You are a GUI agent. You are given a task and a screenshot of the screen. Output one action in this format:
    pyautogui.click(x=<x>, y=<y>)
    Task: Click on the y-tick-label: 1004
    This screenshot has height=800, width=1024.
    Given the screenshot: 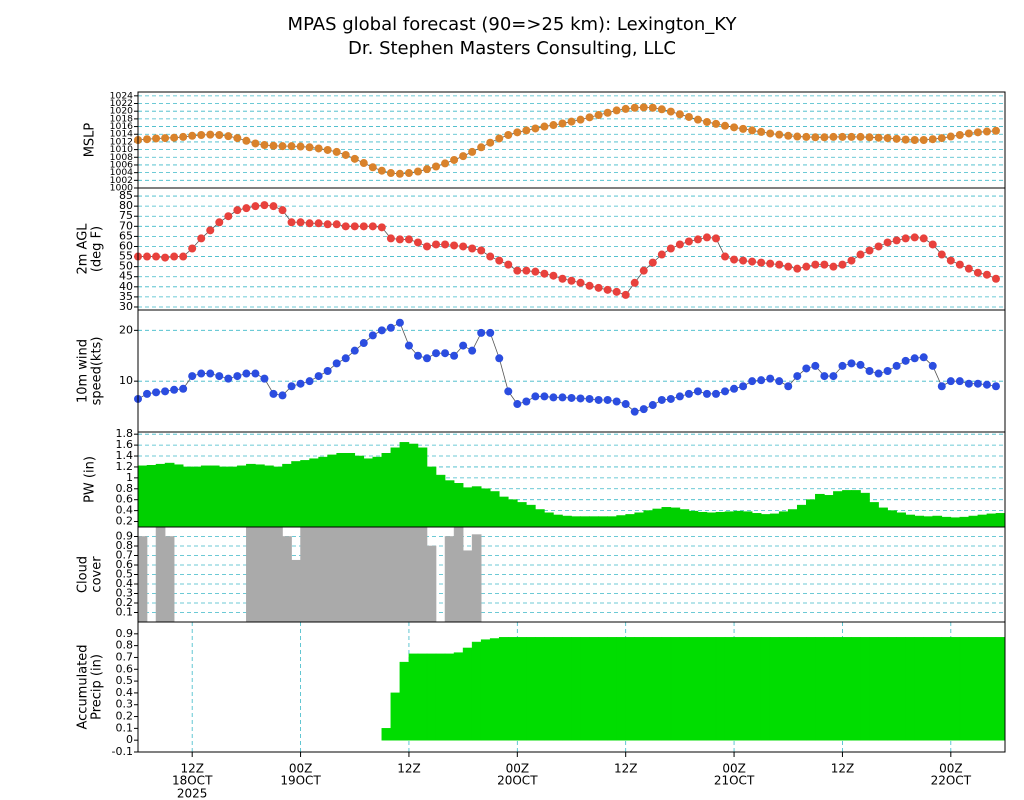 What is the action you would take?
    pyautogui.click(x=122, y=172)
    